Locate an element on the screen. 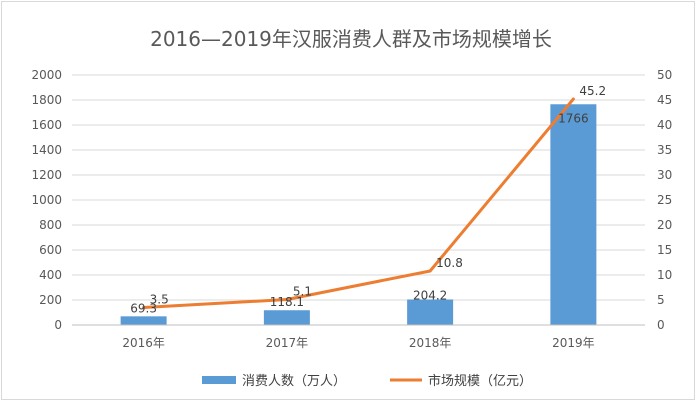 The image size is (698, 403). y-left-tick-label: 1400 is located at coordinates (46, 150).